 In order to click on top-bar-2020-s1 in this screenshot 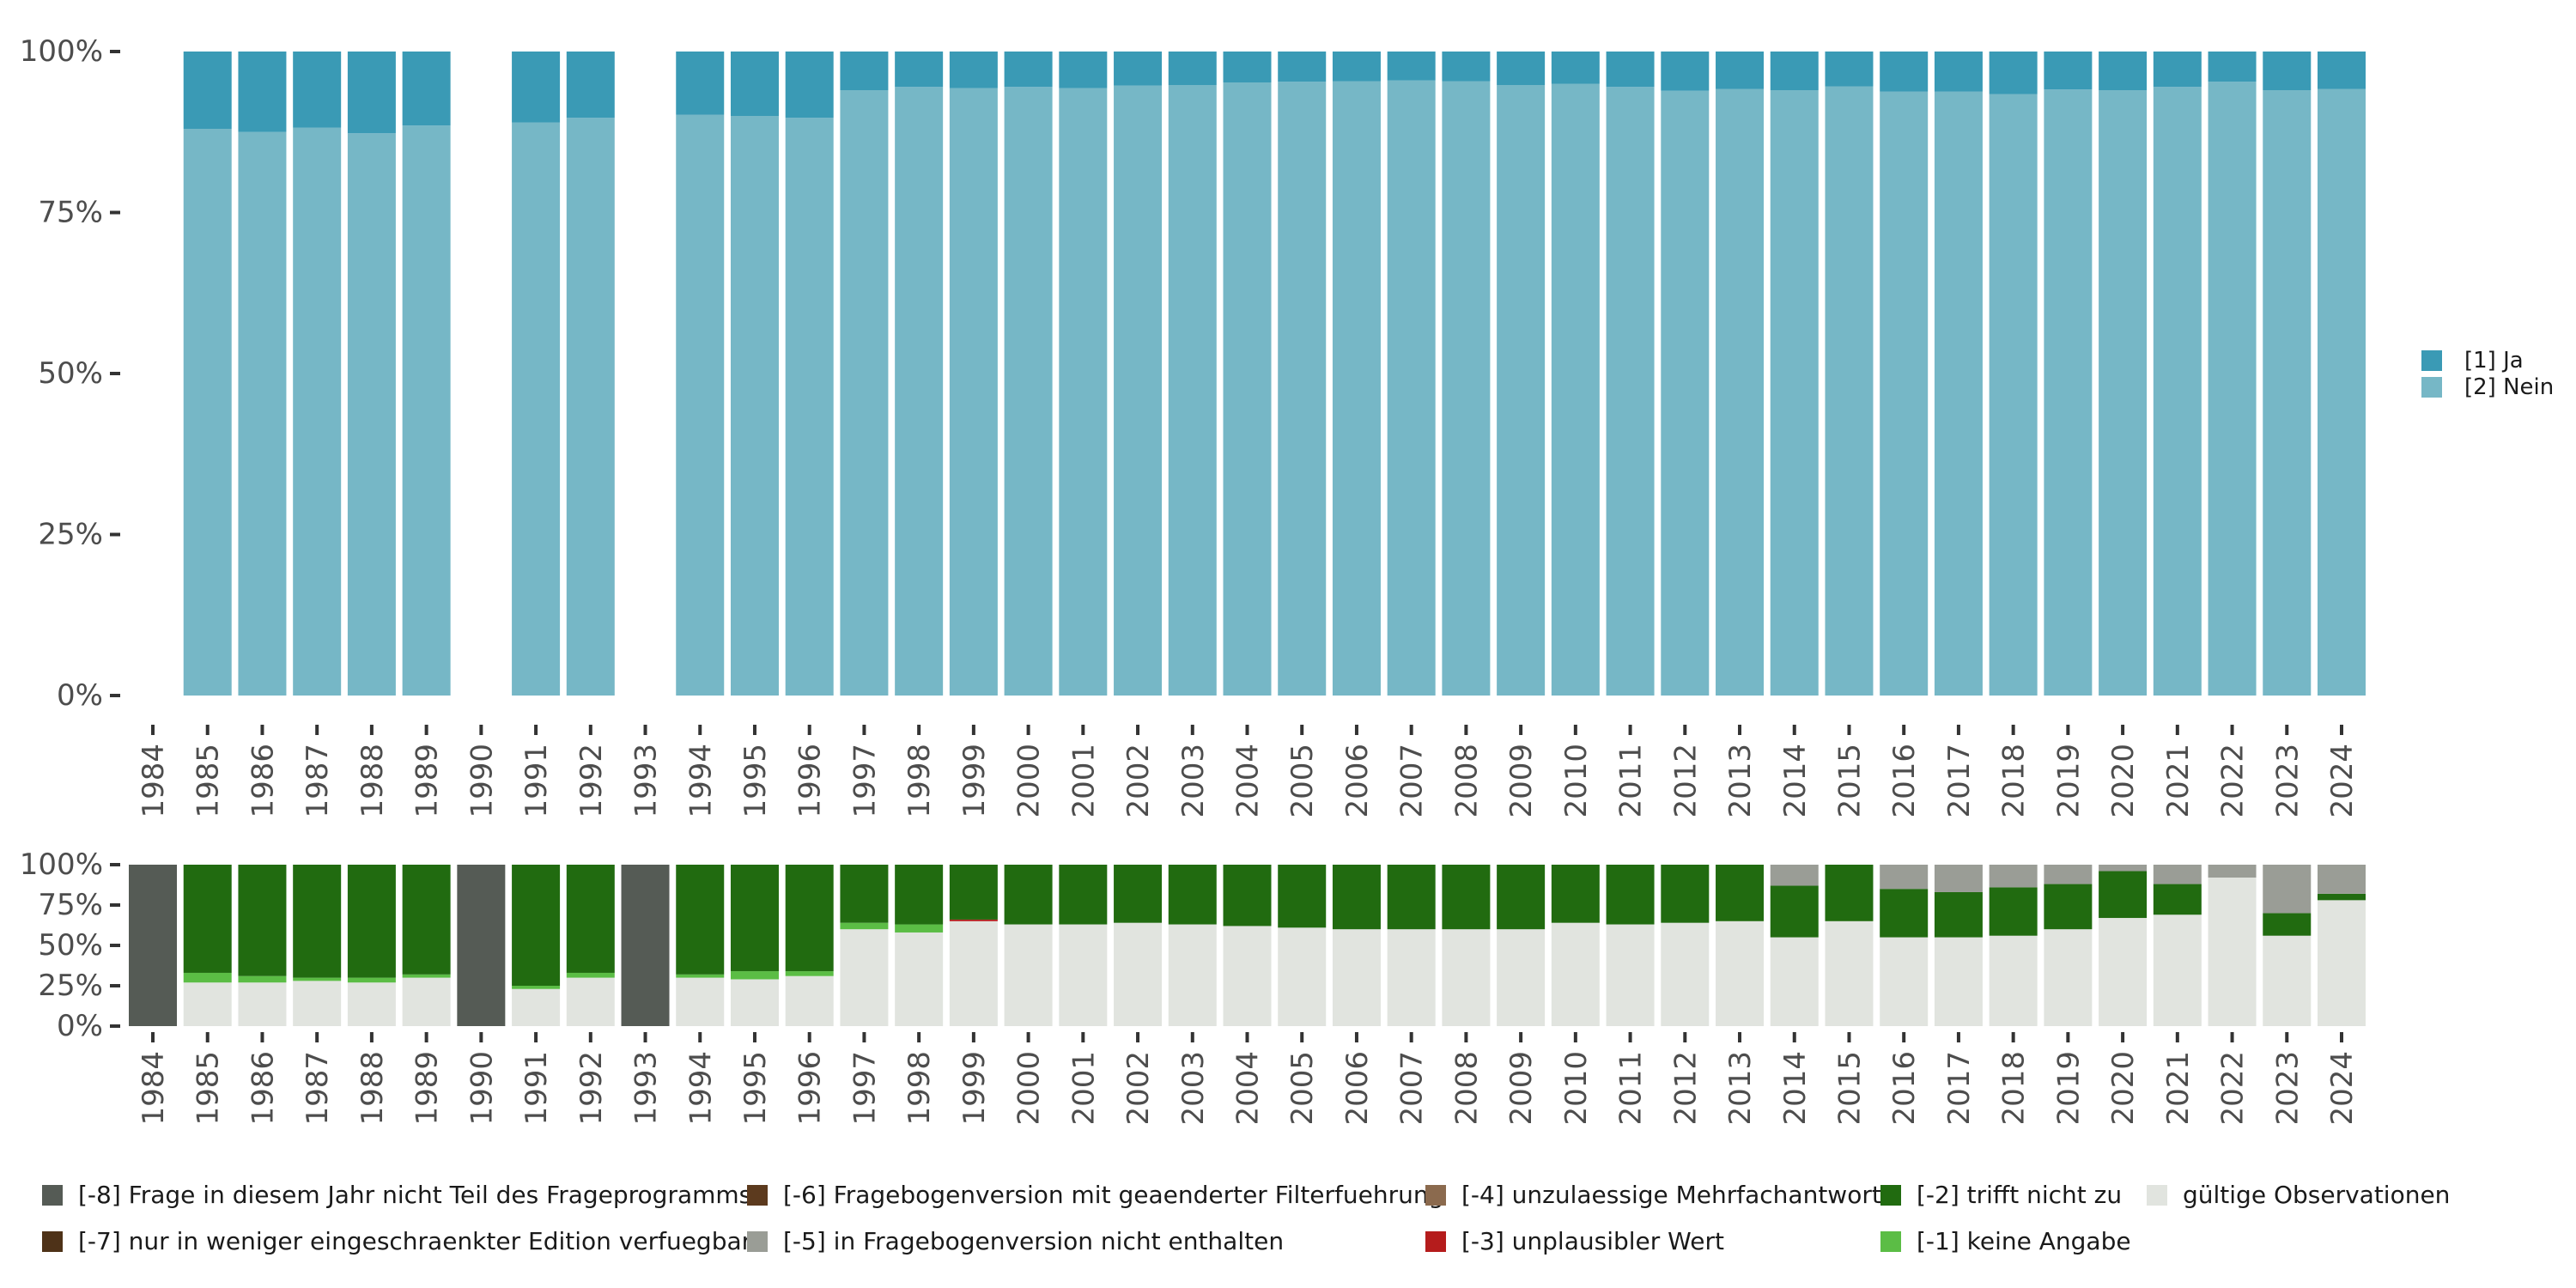, I will do `click(2123, 71)`.